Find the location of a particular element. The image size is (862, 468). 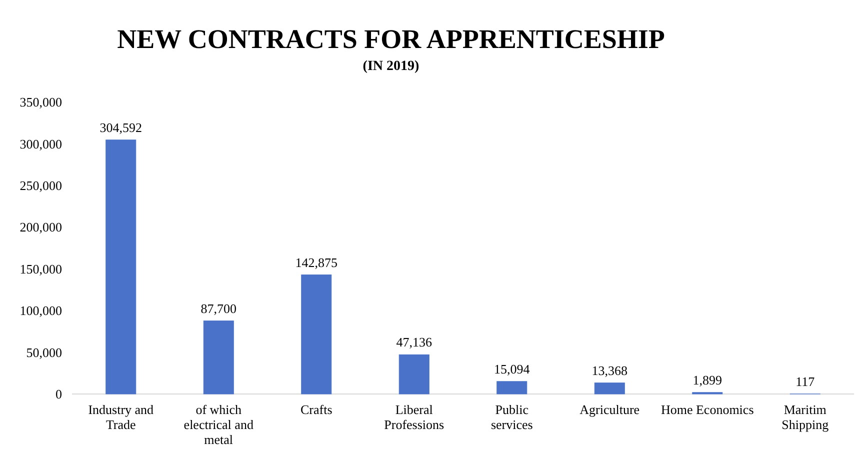

chart-subtitle: (IN 2019) is located at coordinates (391, 66).